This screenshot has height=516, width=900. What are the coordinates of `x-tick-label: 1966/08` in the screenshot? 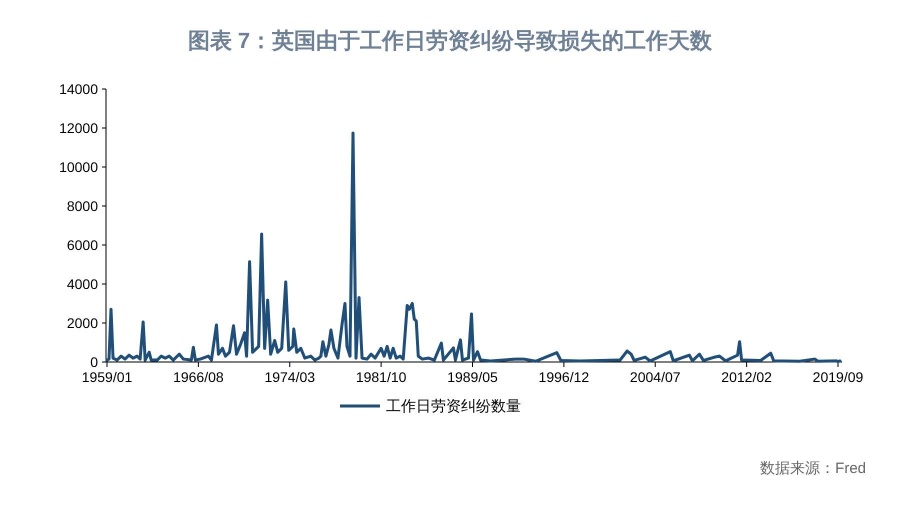 It's located at (198, 377).